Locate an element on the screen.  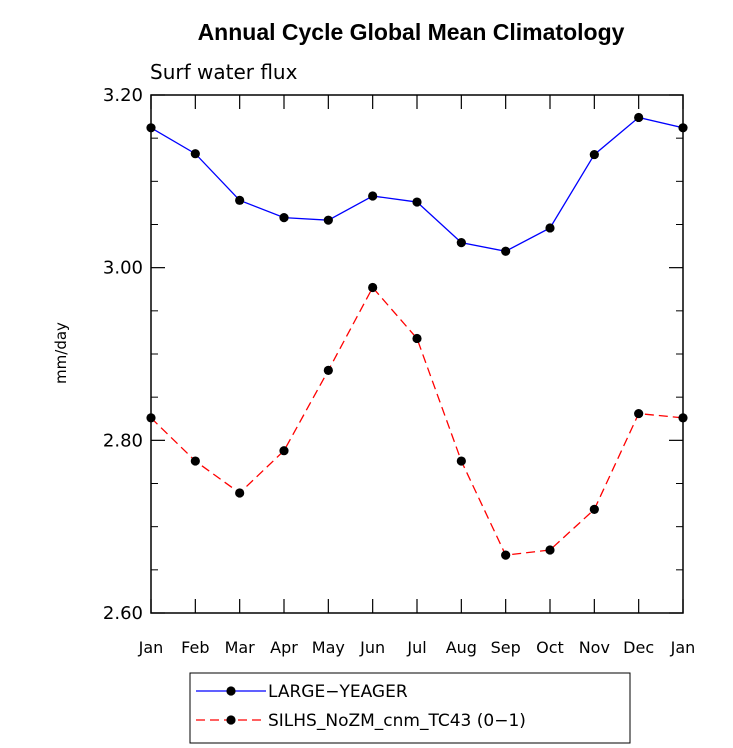
x-tick-label: Apr is located at coordinates (284, 647).